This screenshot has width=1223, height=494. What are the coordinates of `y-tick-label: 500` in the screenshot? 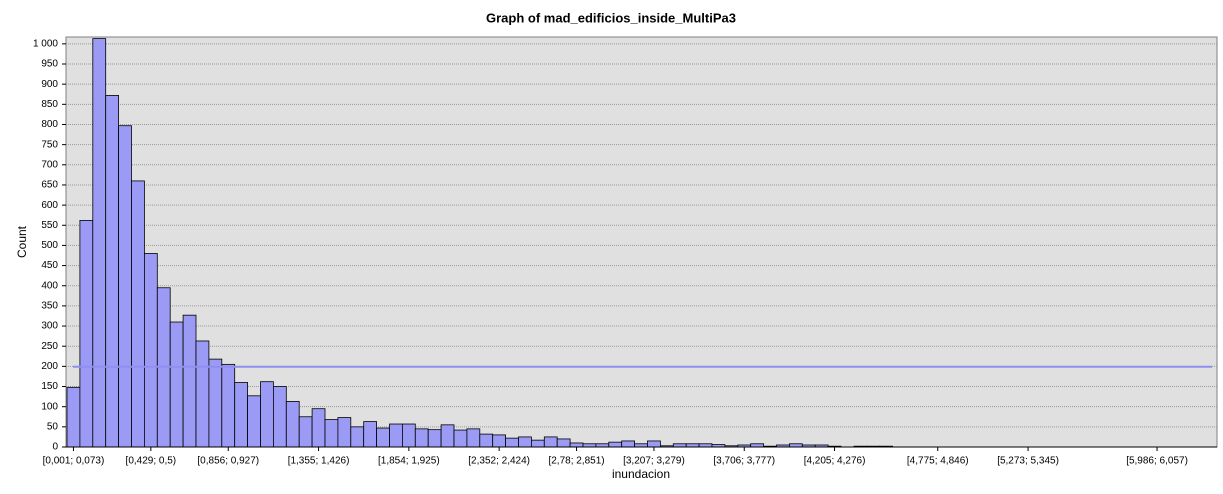 It's located at (49, 245).